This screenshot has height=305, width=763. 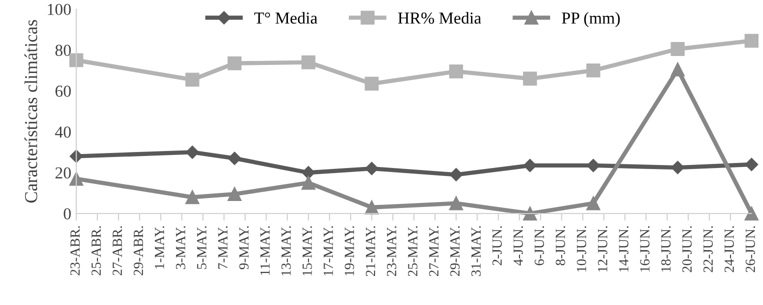 What do you see at coordinates (244, 248) in the screenshot?
I see `x-tick-label: 9-MAY.` at bounding box center [244, 248].